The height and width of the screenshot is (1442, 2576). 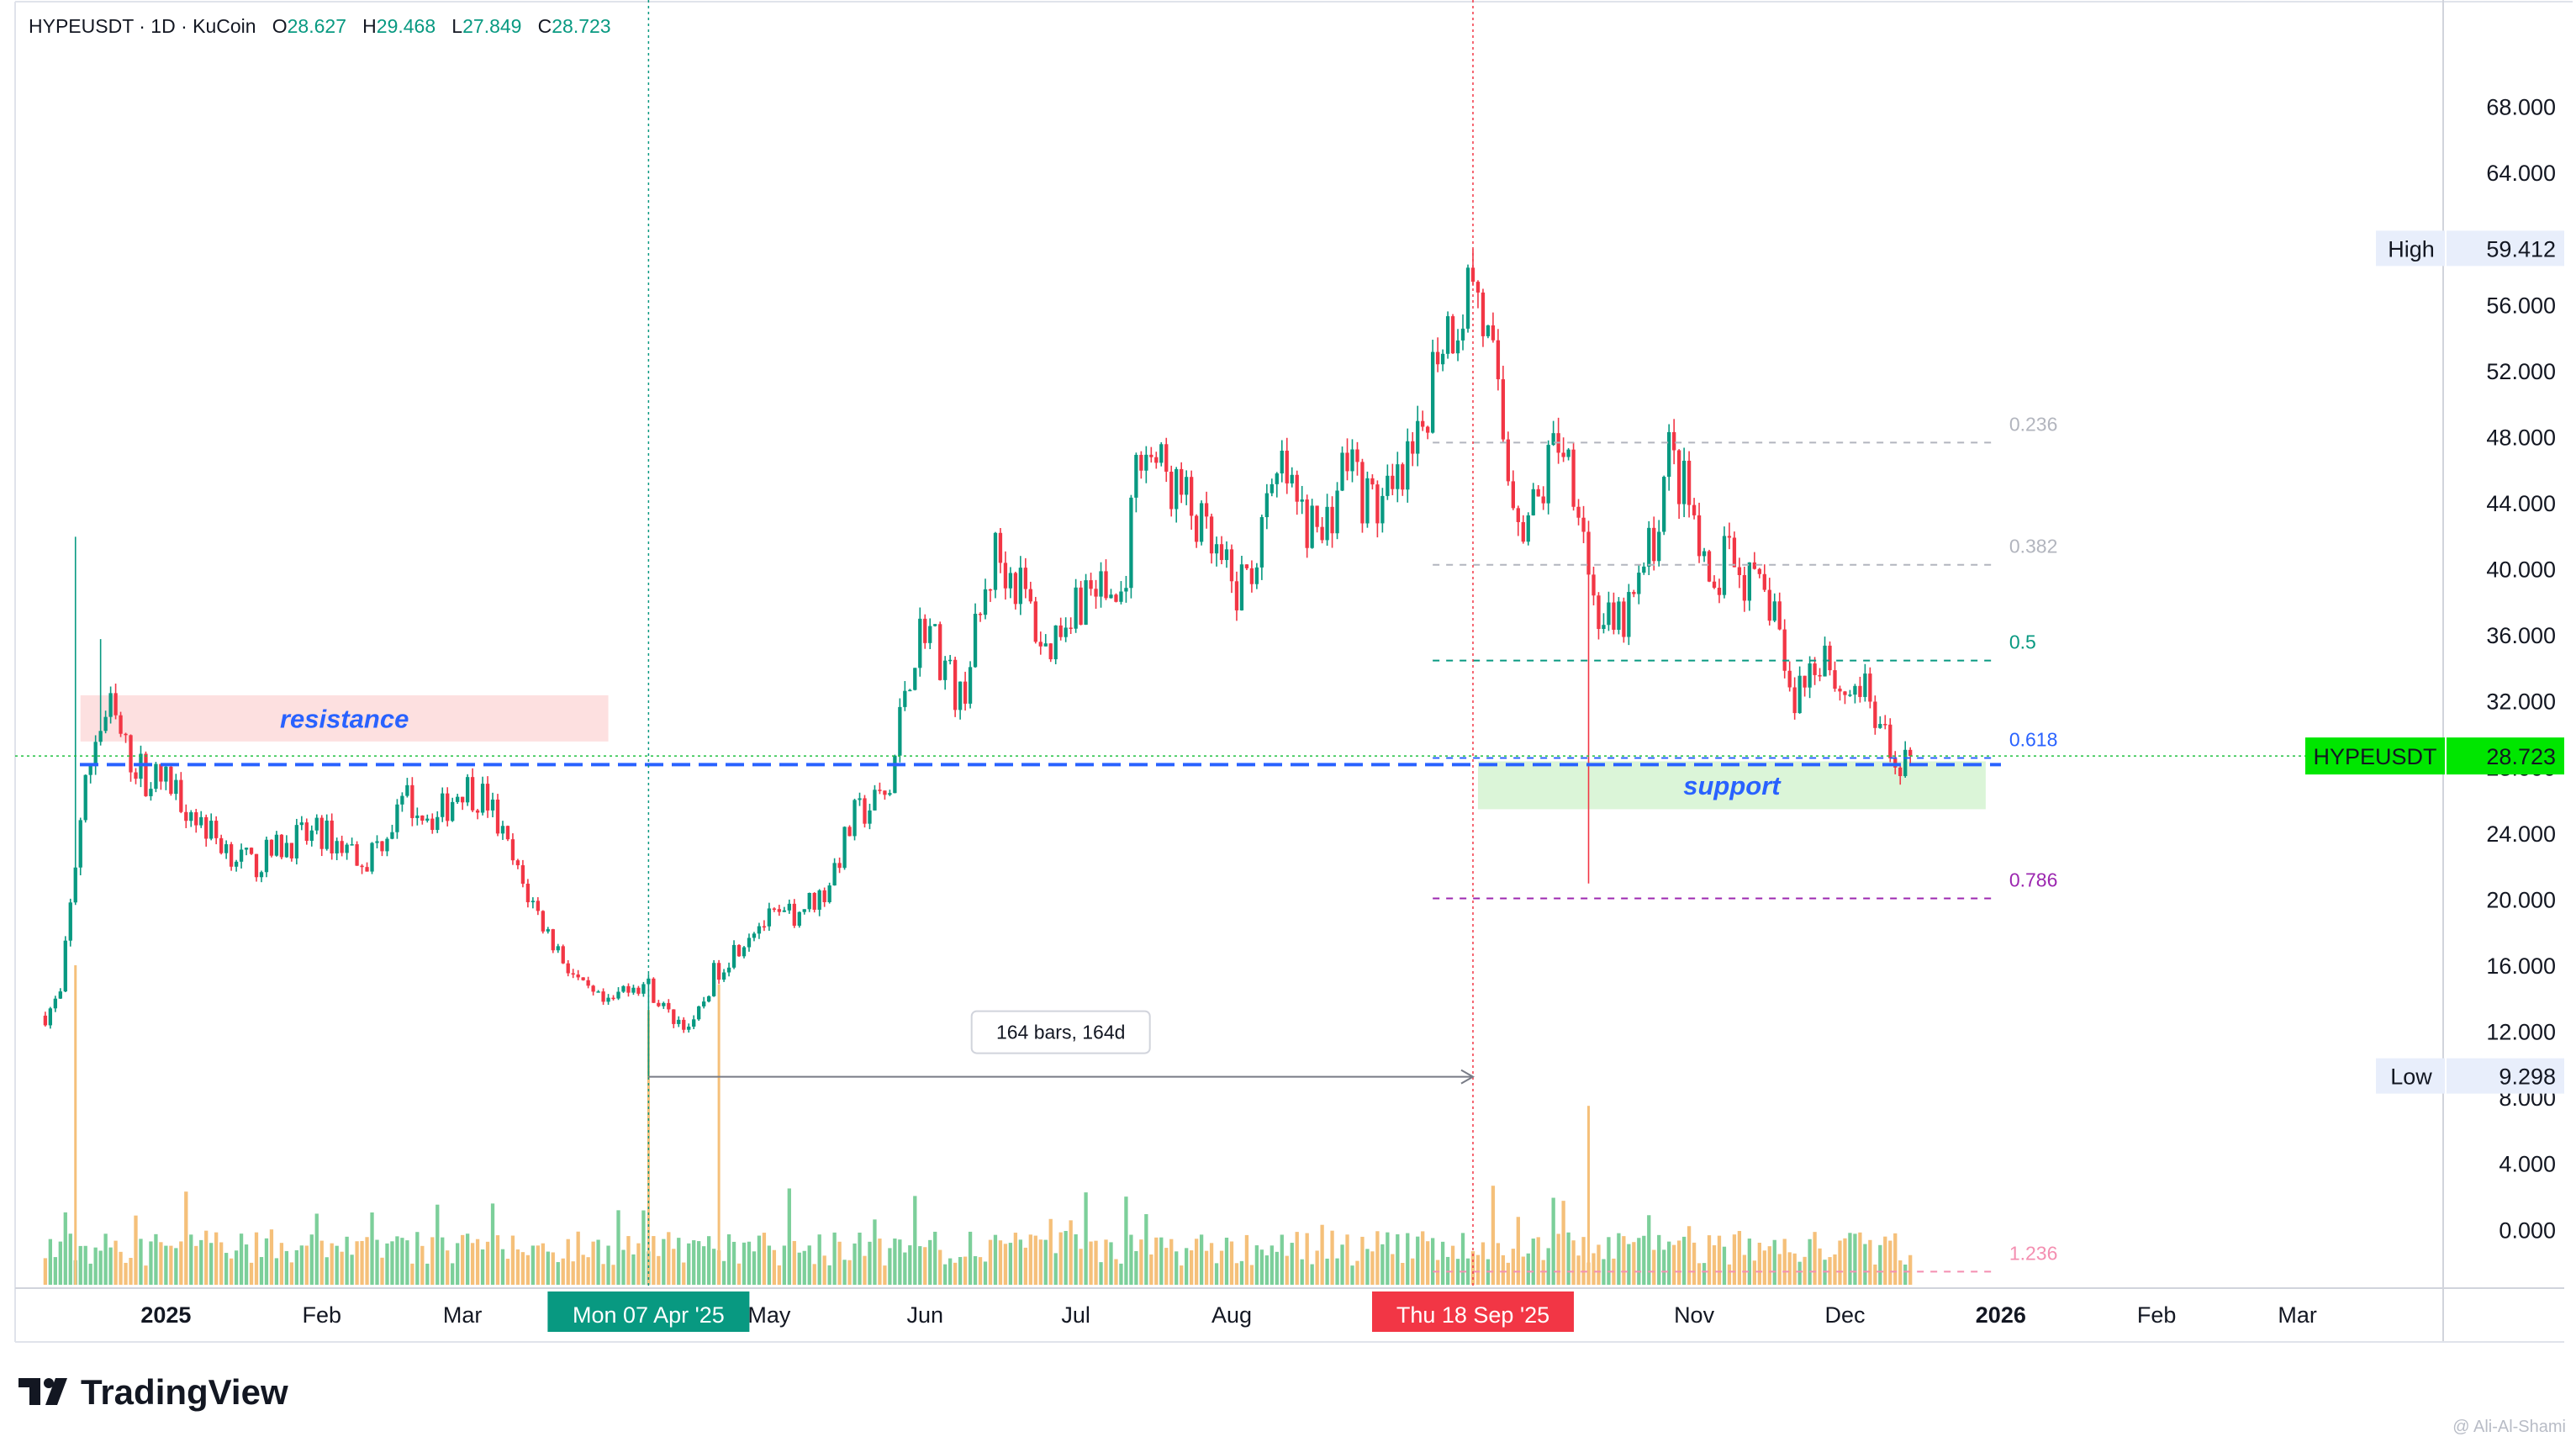 I want to click on ohlc-high: 29.468, so click(x=406, y=26).